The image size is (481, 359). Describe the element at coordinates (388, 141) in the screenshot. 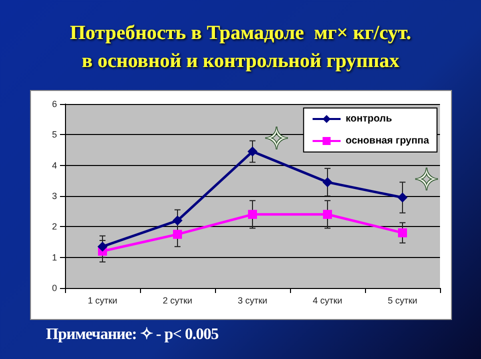

I see `legend-label: основная группа` at that location.